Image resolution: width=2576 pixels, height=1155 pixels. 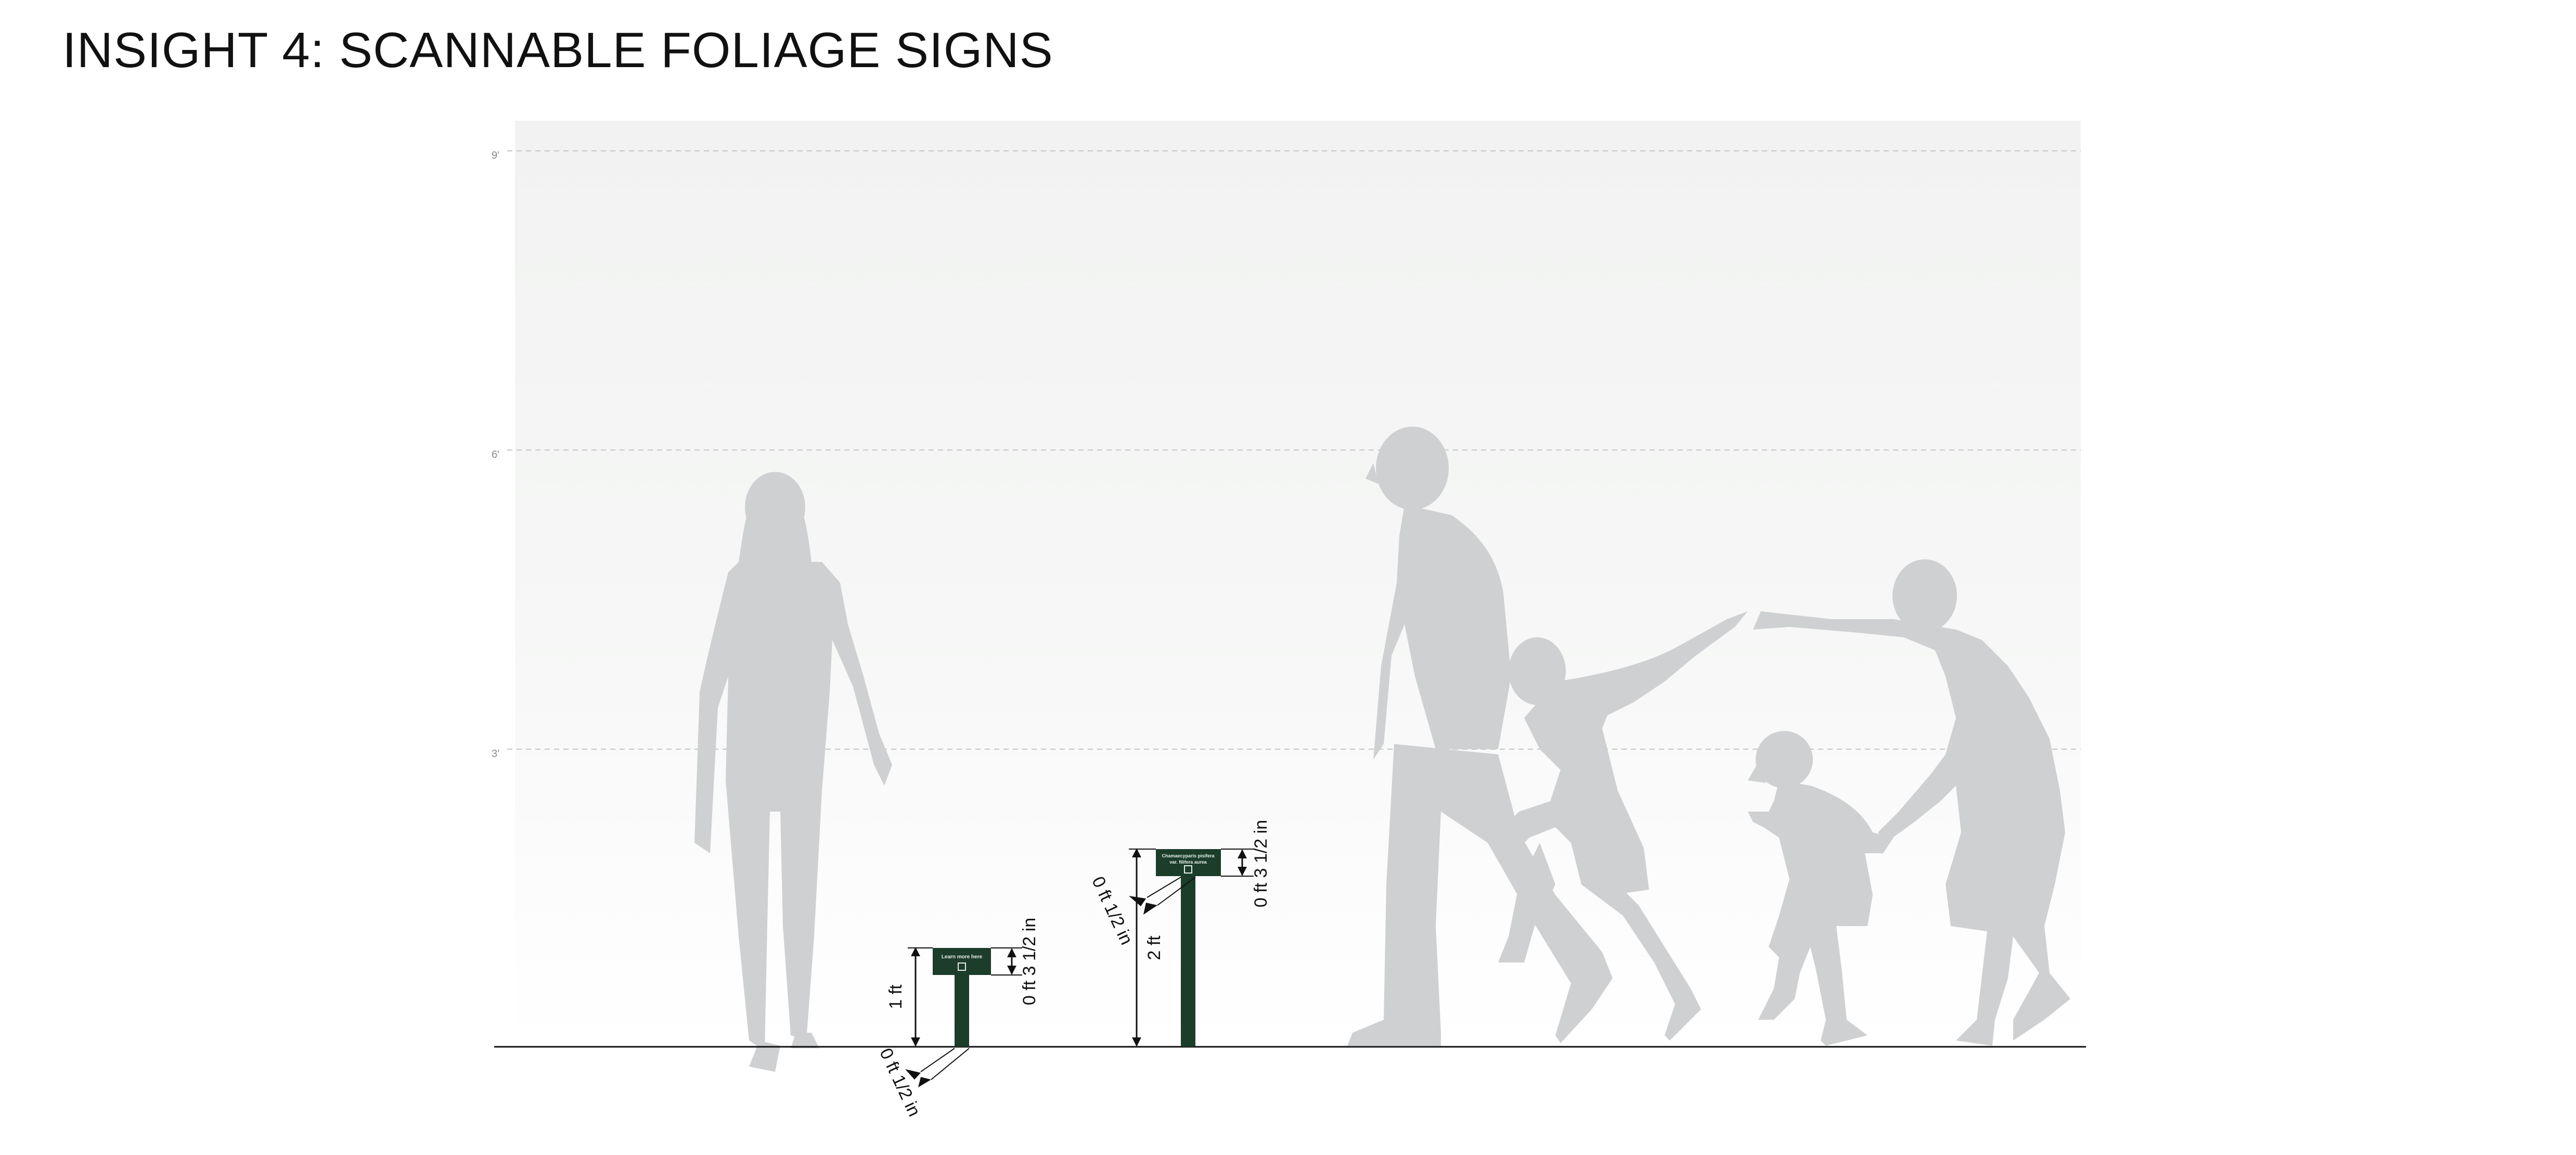 I want to click on small-sign-face-text: Learn more here, so click(x=962, y=957).